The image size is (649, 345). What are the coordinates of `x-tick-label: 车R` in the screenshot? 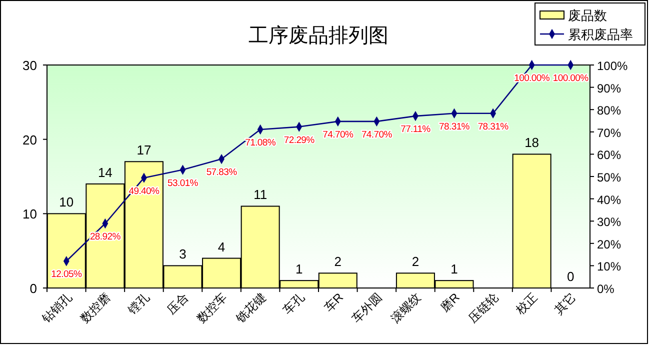 It's located at (333, 302).